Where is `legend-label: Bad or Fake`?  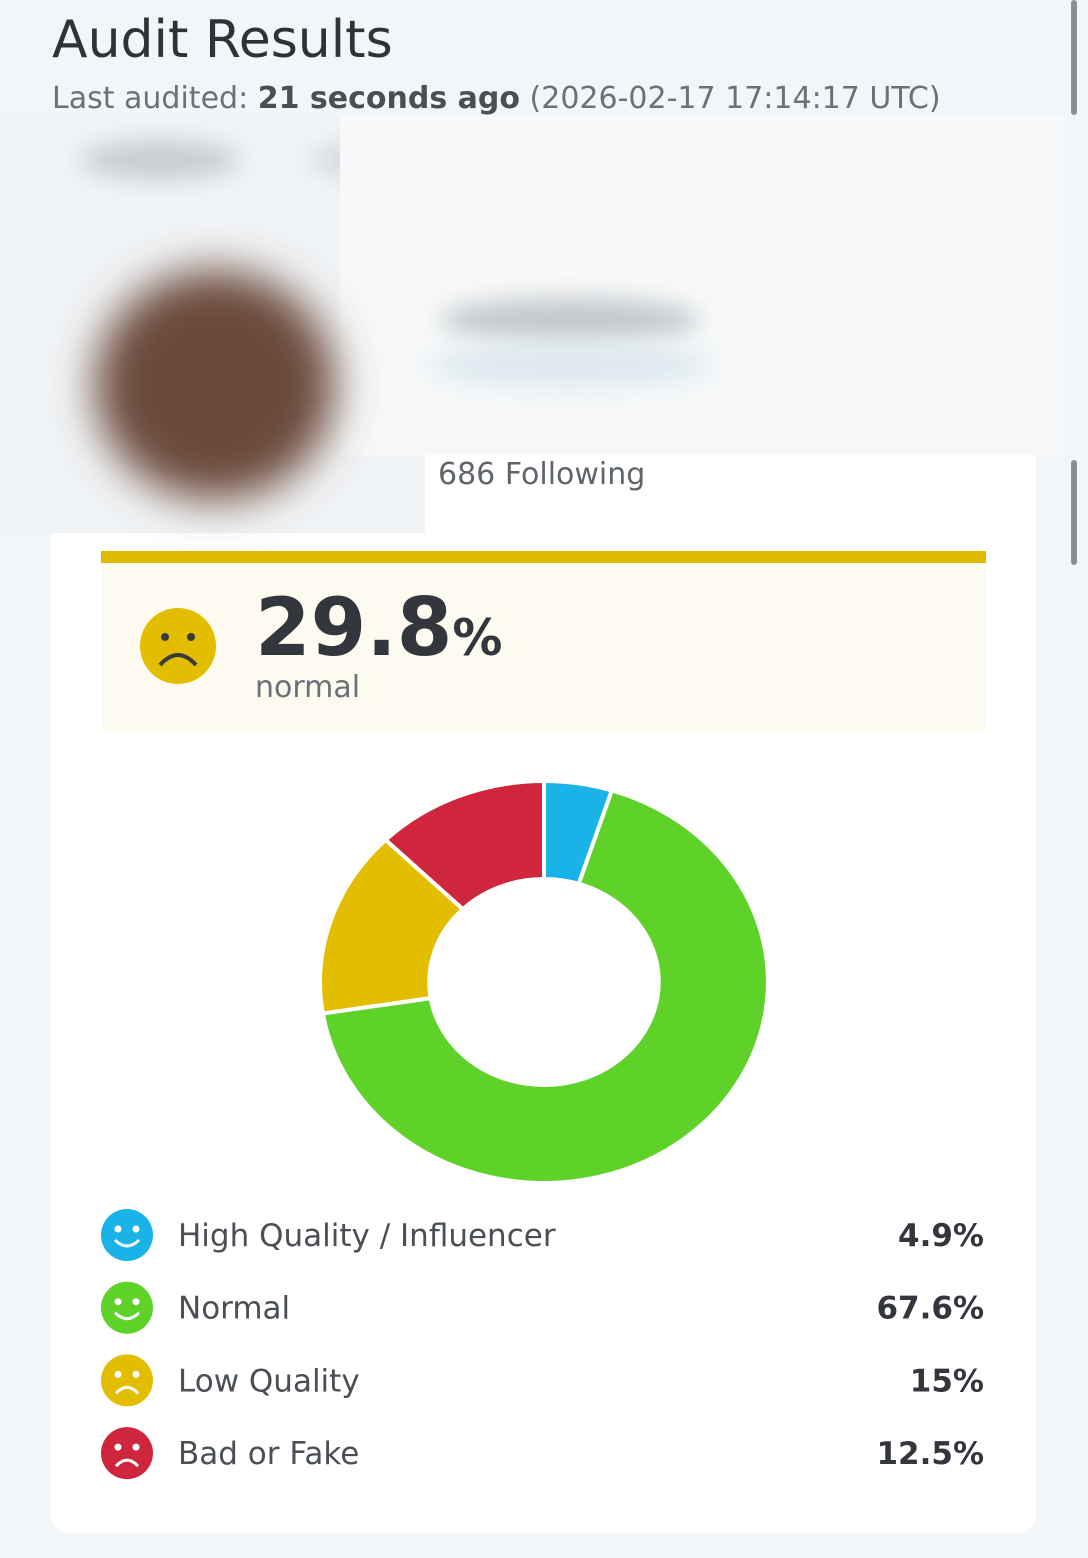
legend-label: Bad or Fake is located at coordinates (268, 1454).